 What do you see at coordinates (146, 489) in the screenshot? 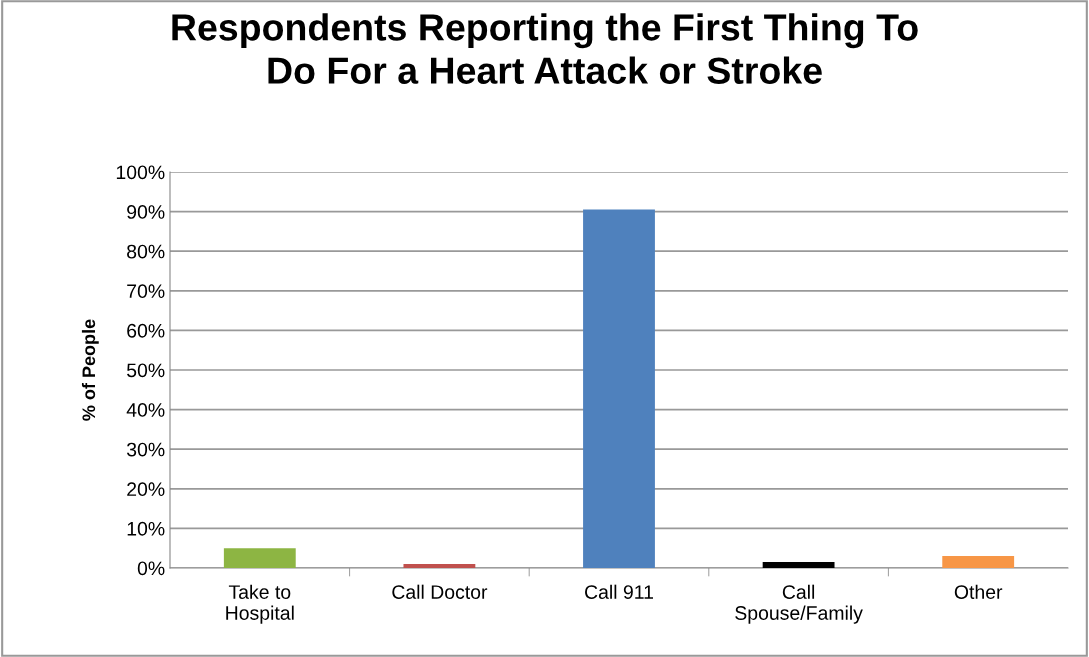
I see `y-tick-label: 20%` at bounding box center [146, 489].